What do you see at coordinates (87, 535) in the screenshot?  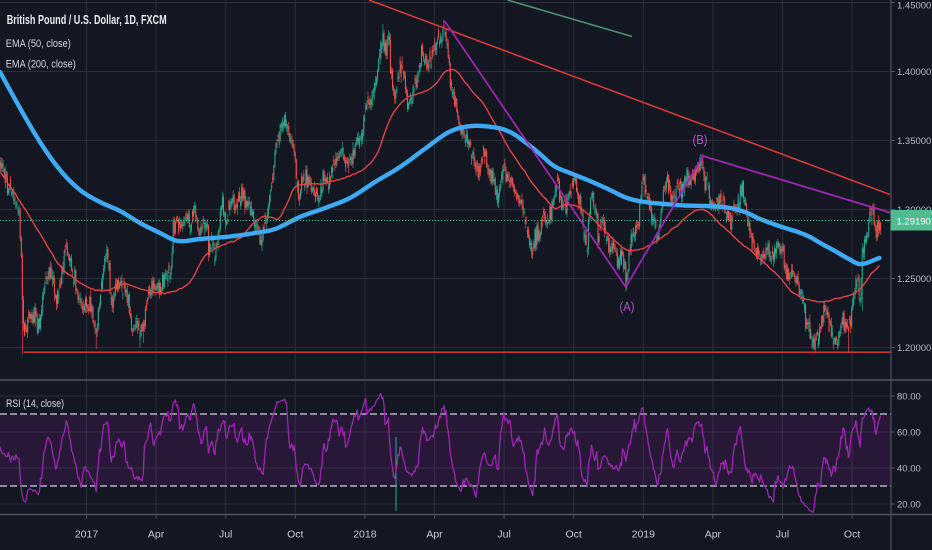 I see `svg-text: 2017` at bounding box center [87, 535].